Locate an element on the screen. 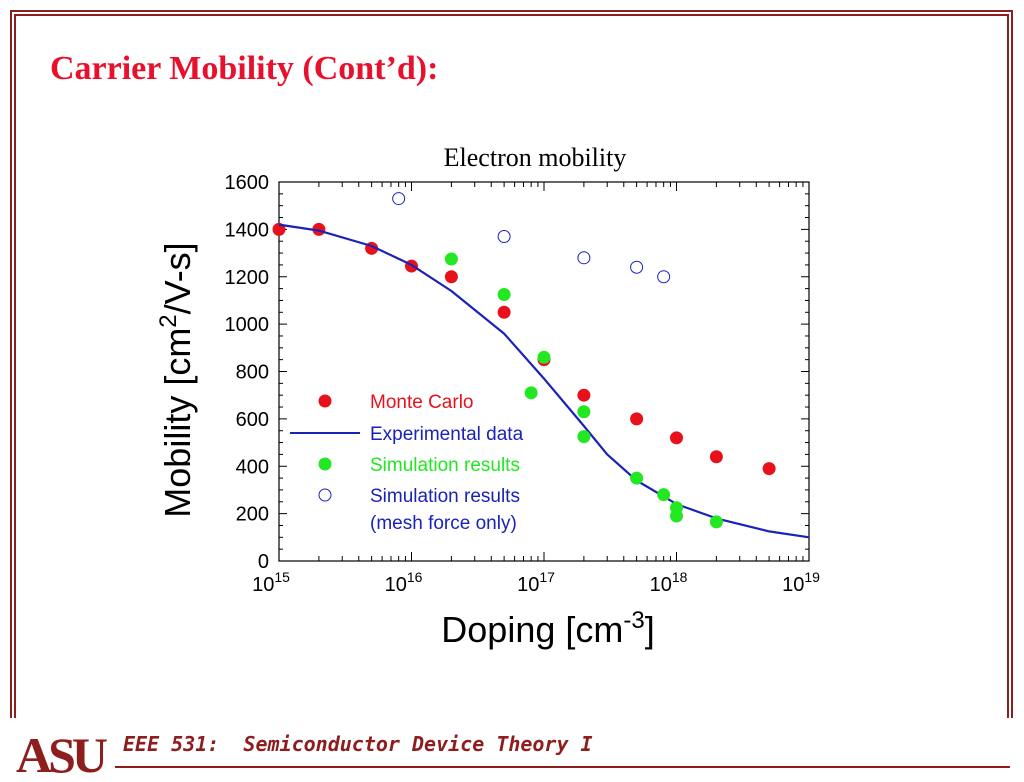  label-superscript: 2 is located at coordinates (168, 320).